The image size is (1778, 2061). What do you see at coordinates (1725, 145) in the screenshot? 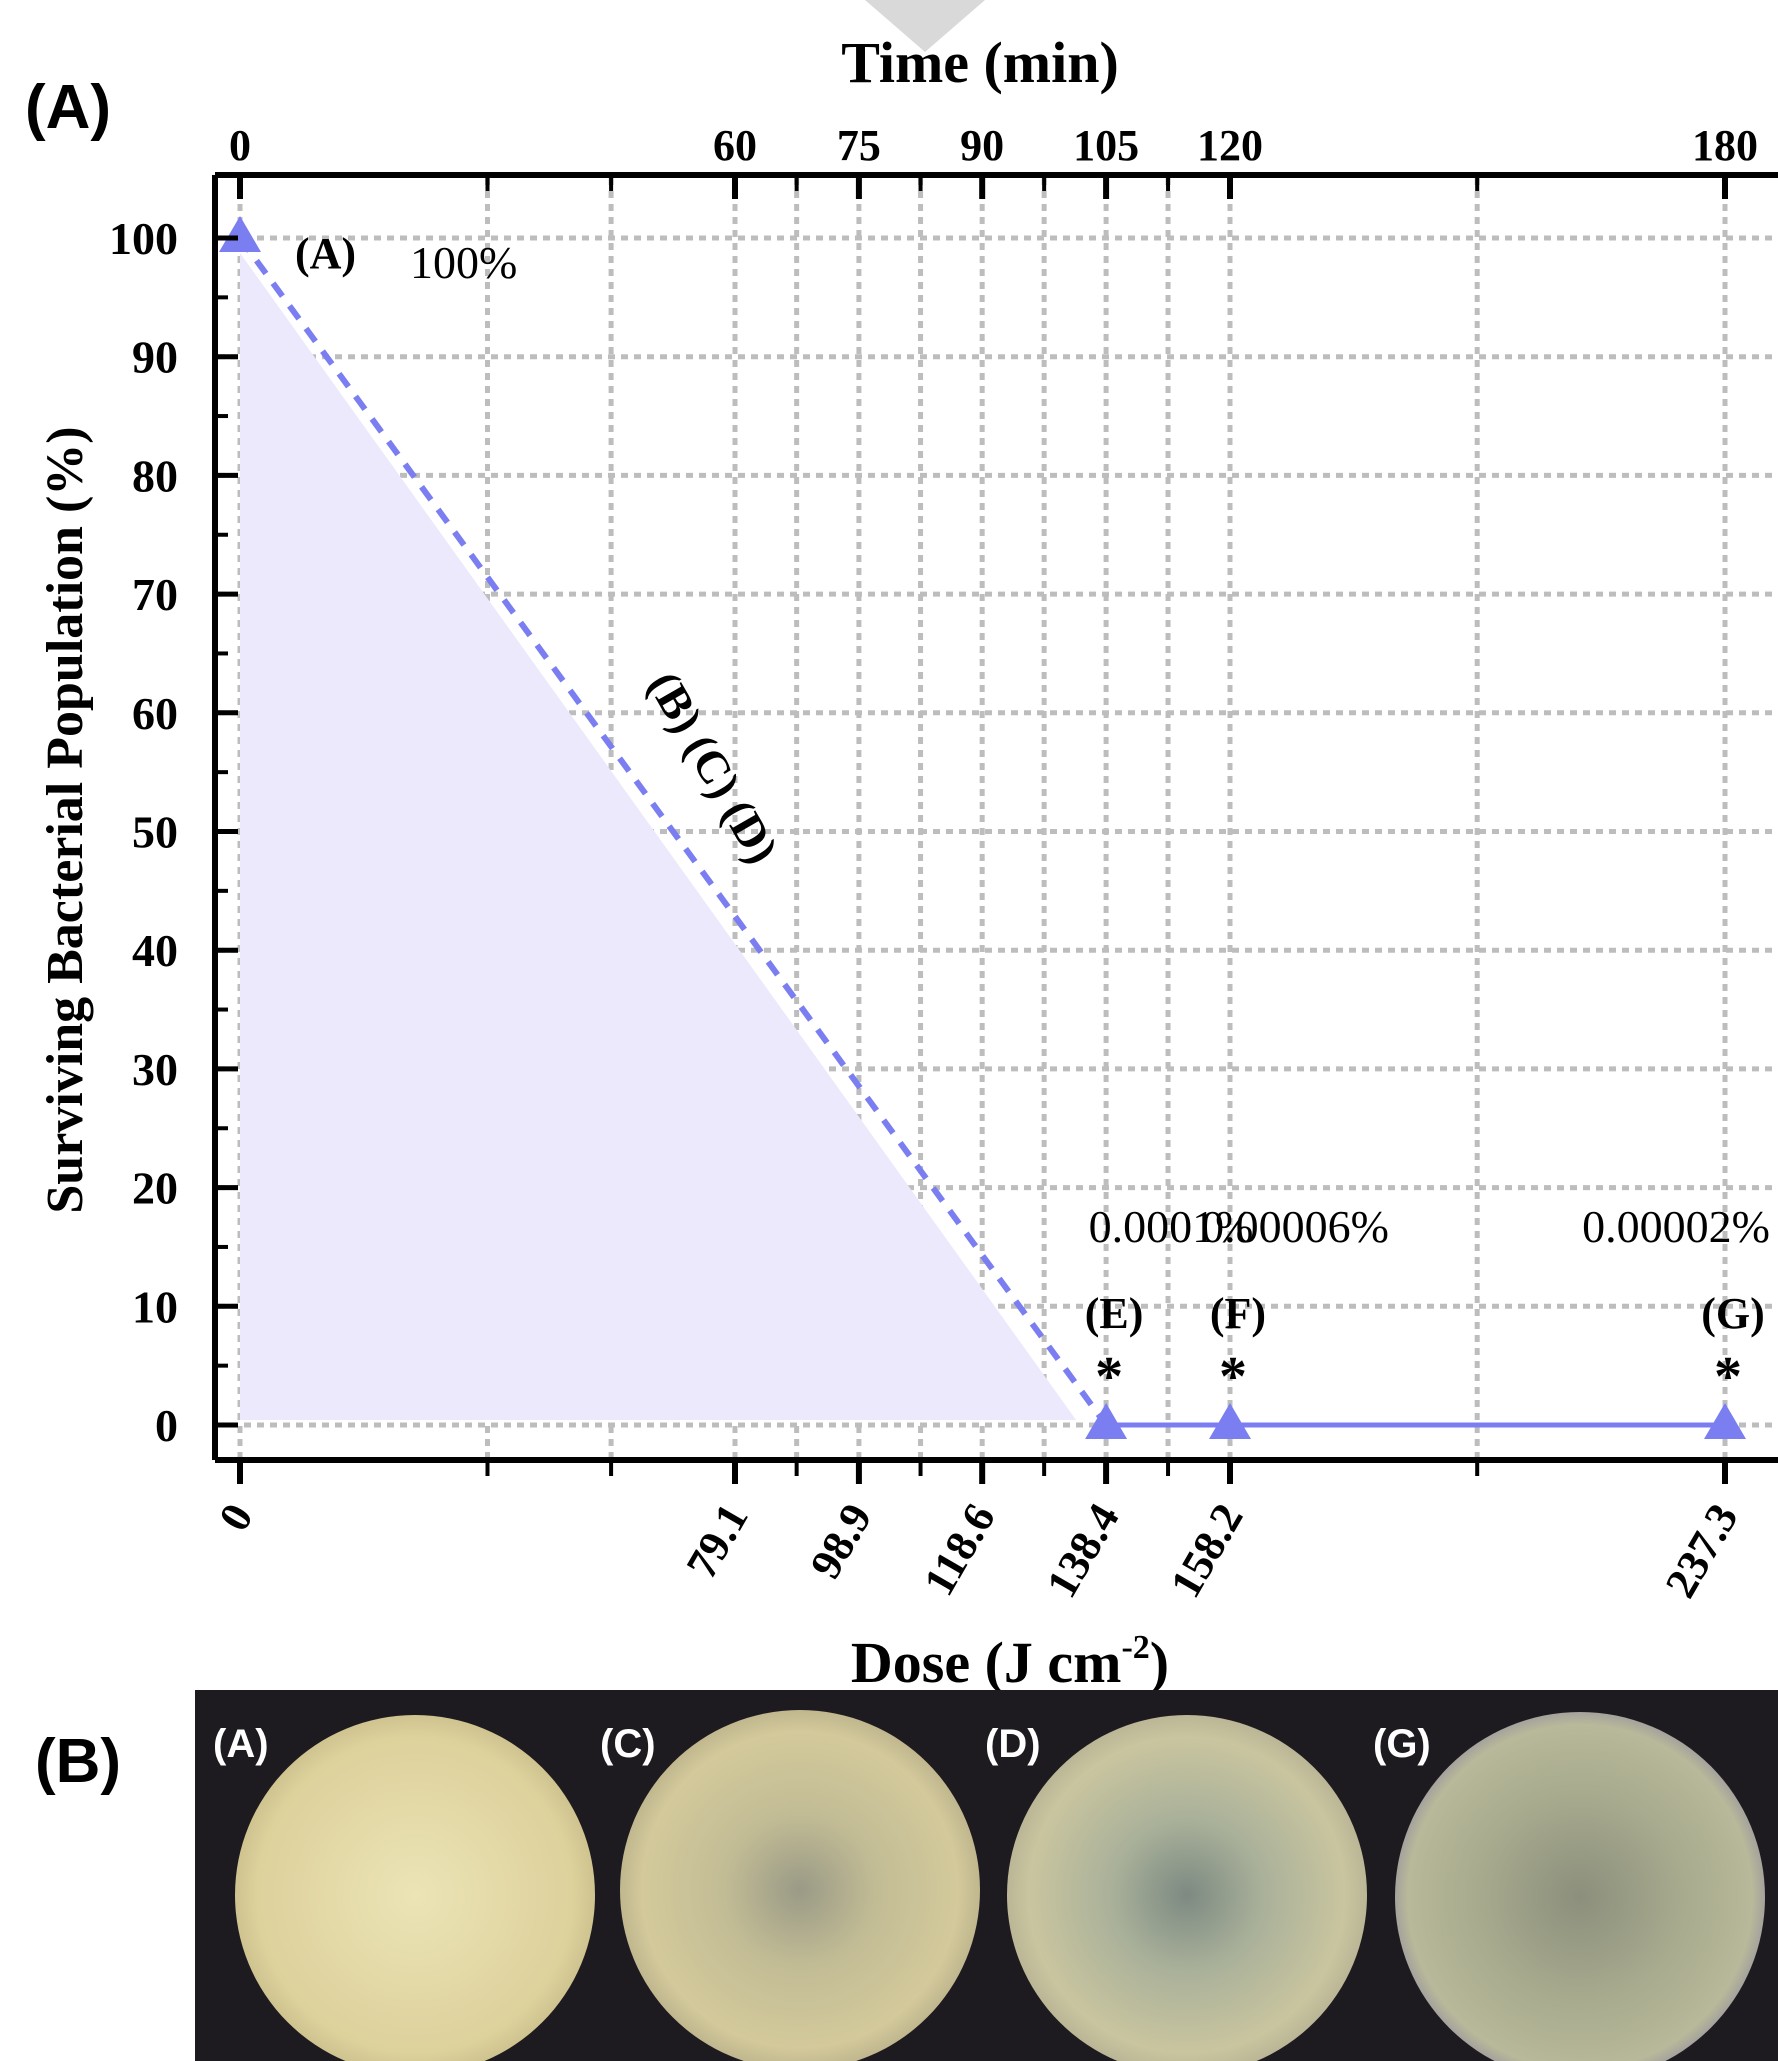
I see `x2-tick-label: 180` at bounding box center [1725, 145].